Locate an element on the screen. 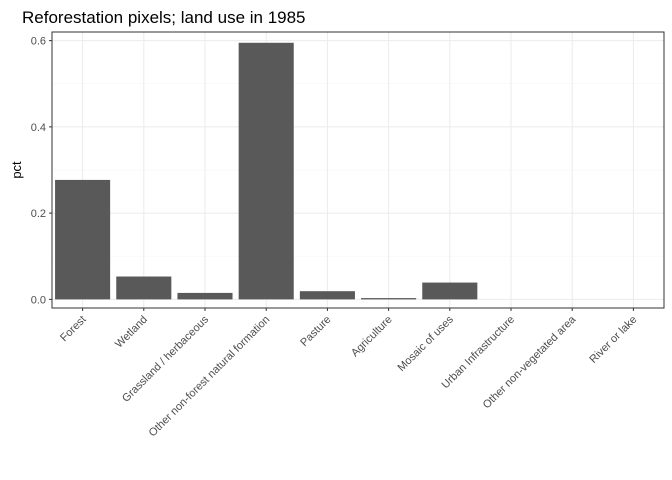  bar-agriculture is located at coordinates (389, 299).